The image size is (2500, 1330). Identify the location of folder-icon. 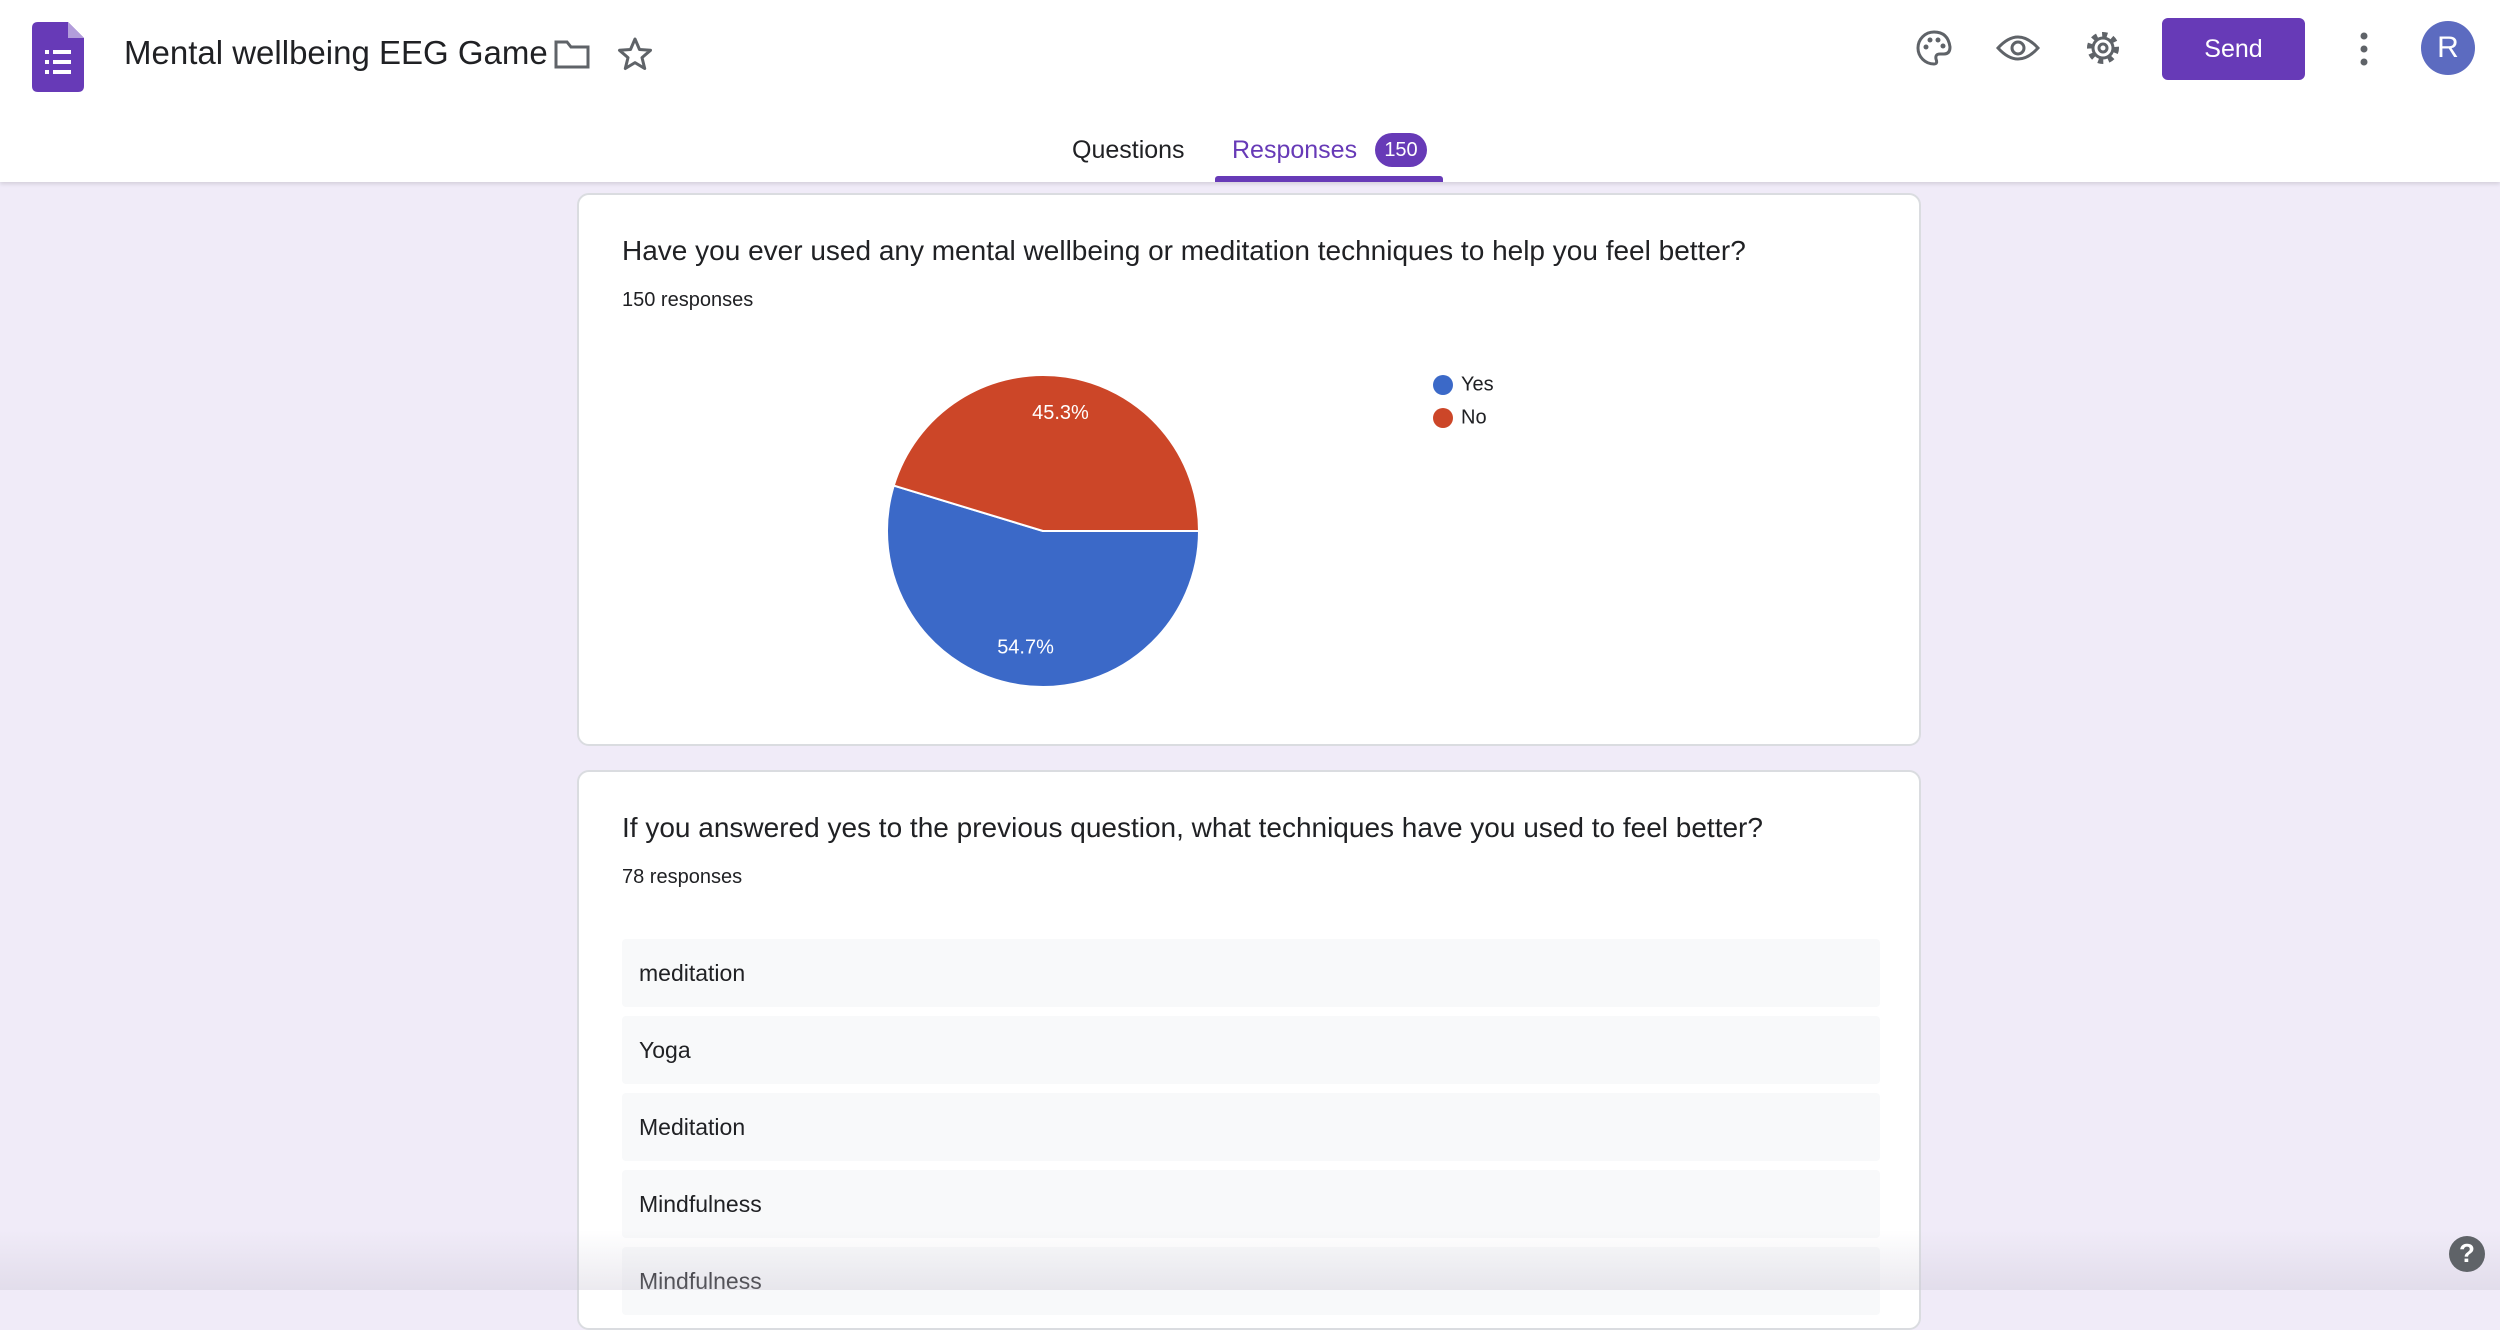
(572, 54).